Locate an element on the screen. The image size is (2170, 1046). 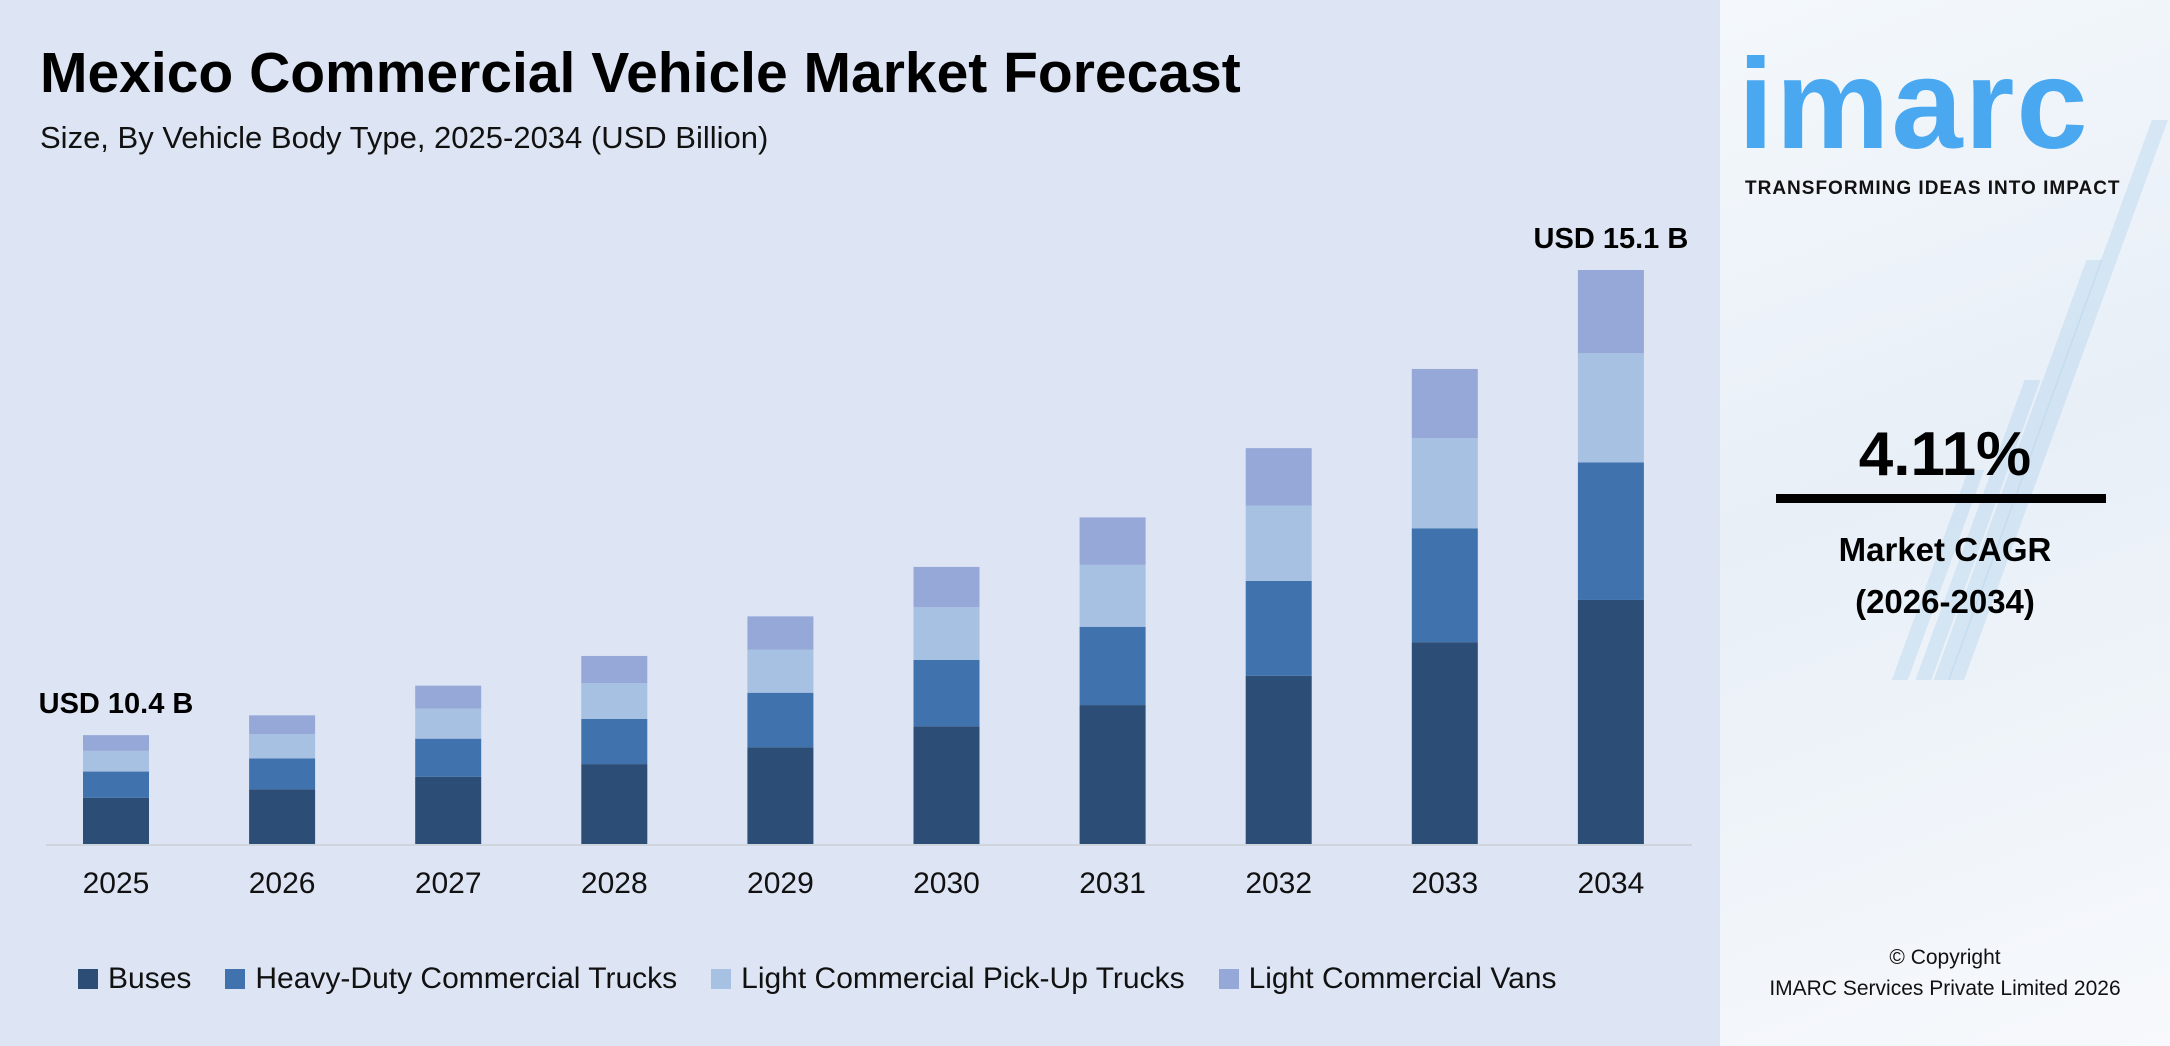
cagr-label: Market CAGR is located at coordinates (1945, 549).